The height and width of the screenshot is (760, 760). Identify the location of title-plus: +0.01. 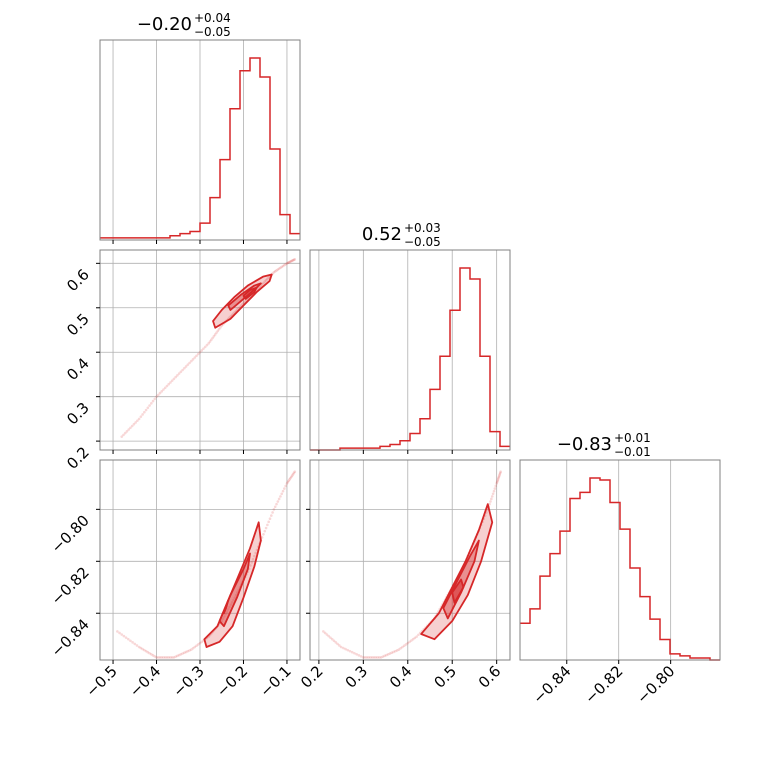
(632, 438).